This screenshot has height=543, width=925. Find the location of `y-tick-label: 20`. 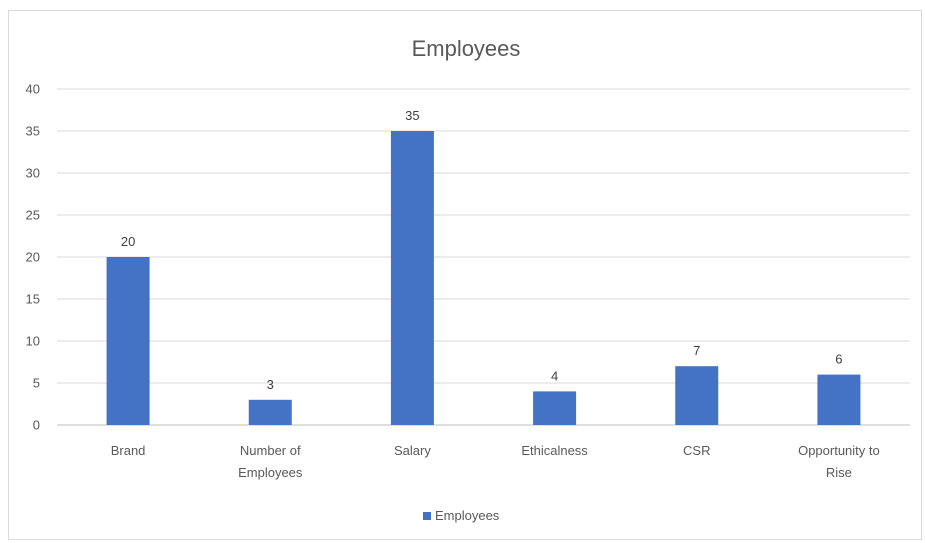

y-tick-label: 20 is located at coordinates (33, 257).